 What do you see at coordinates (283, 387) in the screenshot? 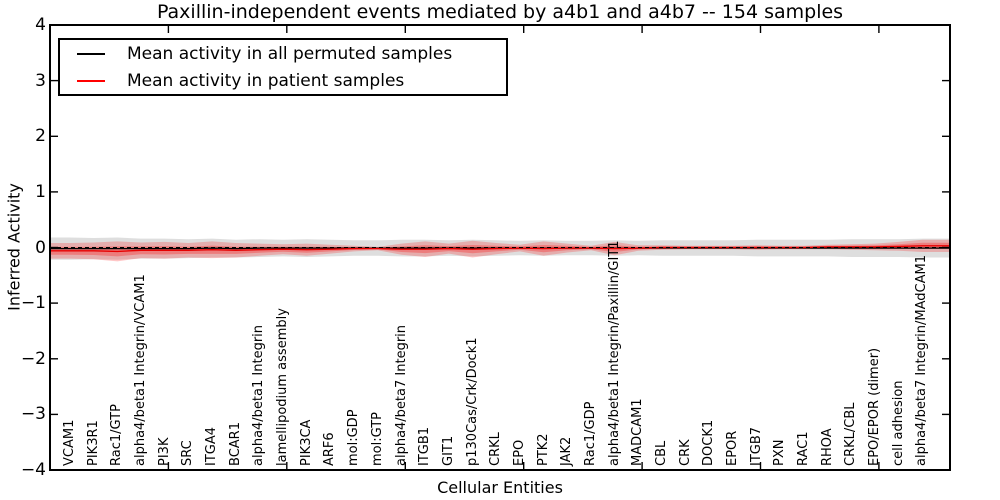
I see `x-tick-label: lamellipodium assembly` at bounding box center [283, 387].